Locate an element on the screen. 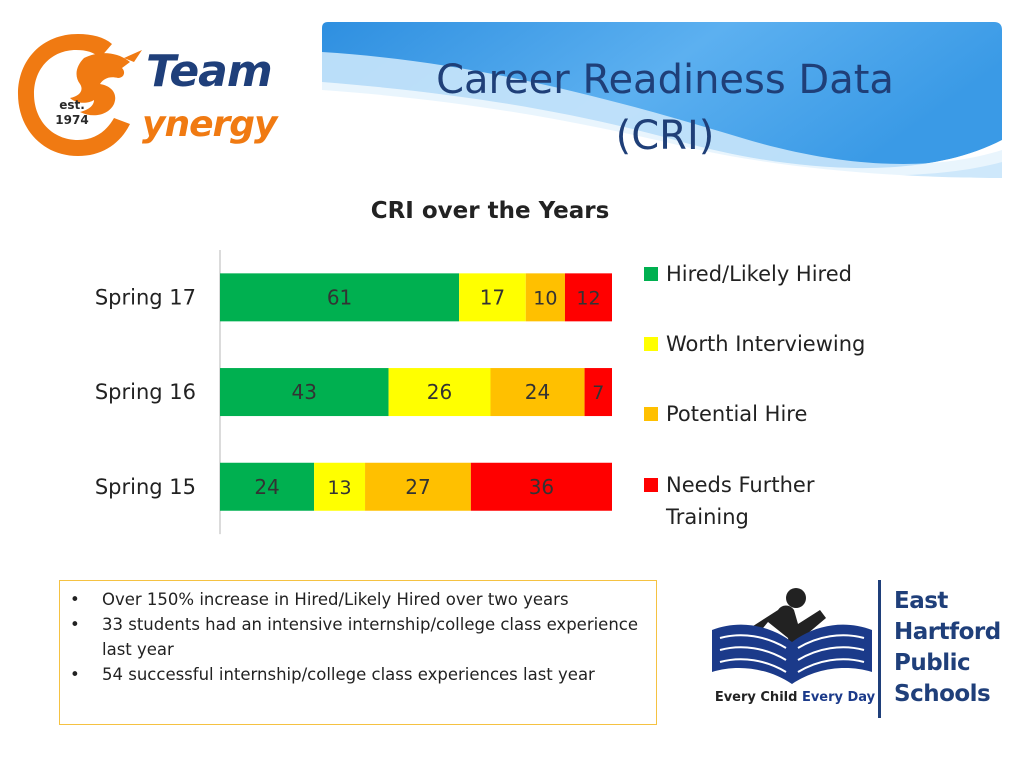  district-name: East Hartford Public Schools is located at coordinates (956, 648).